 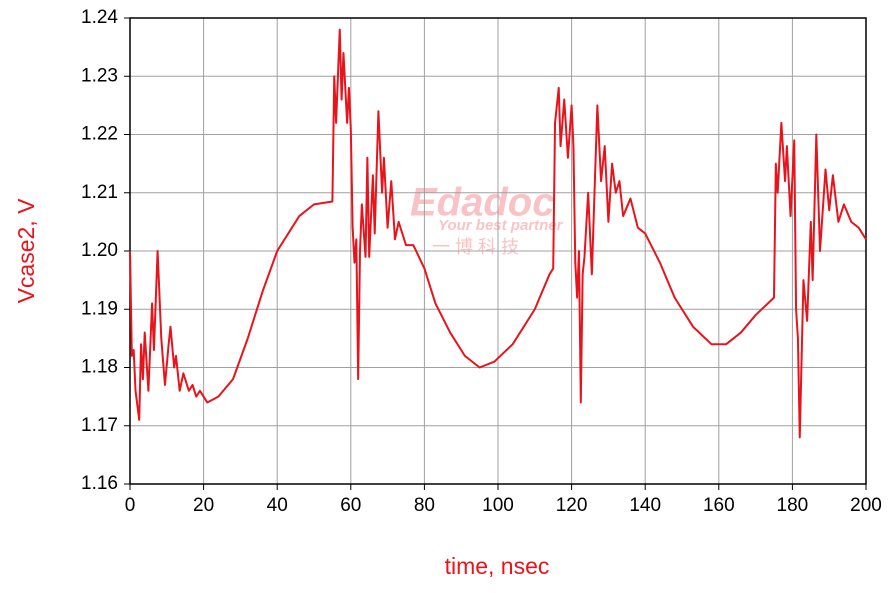 I want to click on x-tick-label: 120, so click(x=572, y=505).